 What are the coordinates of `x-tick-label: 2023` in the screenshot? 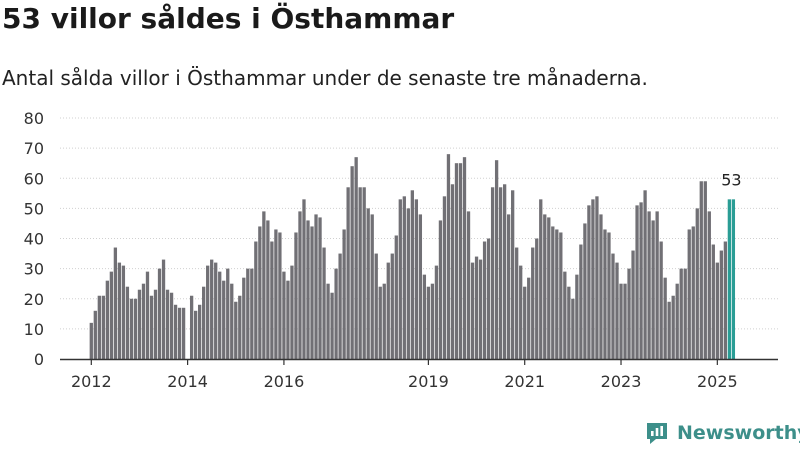 It's located at (621, 381).